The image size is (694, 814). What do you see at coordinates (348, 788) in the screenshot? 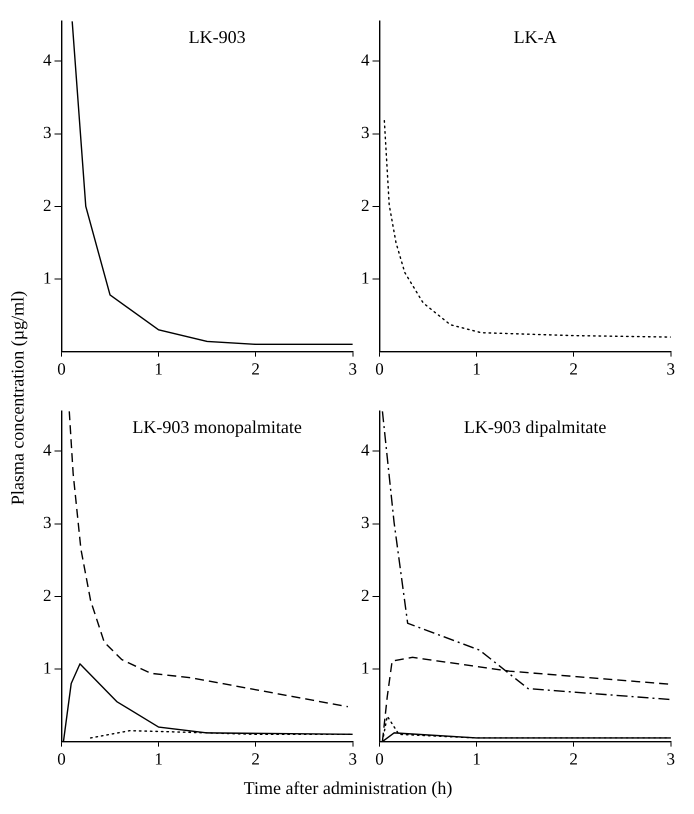
I see `x-axis-title: Time after administration (h)` at bounding box center [348, 788].